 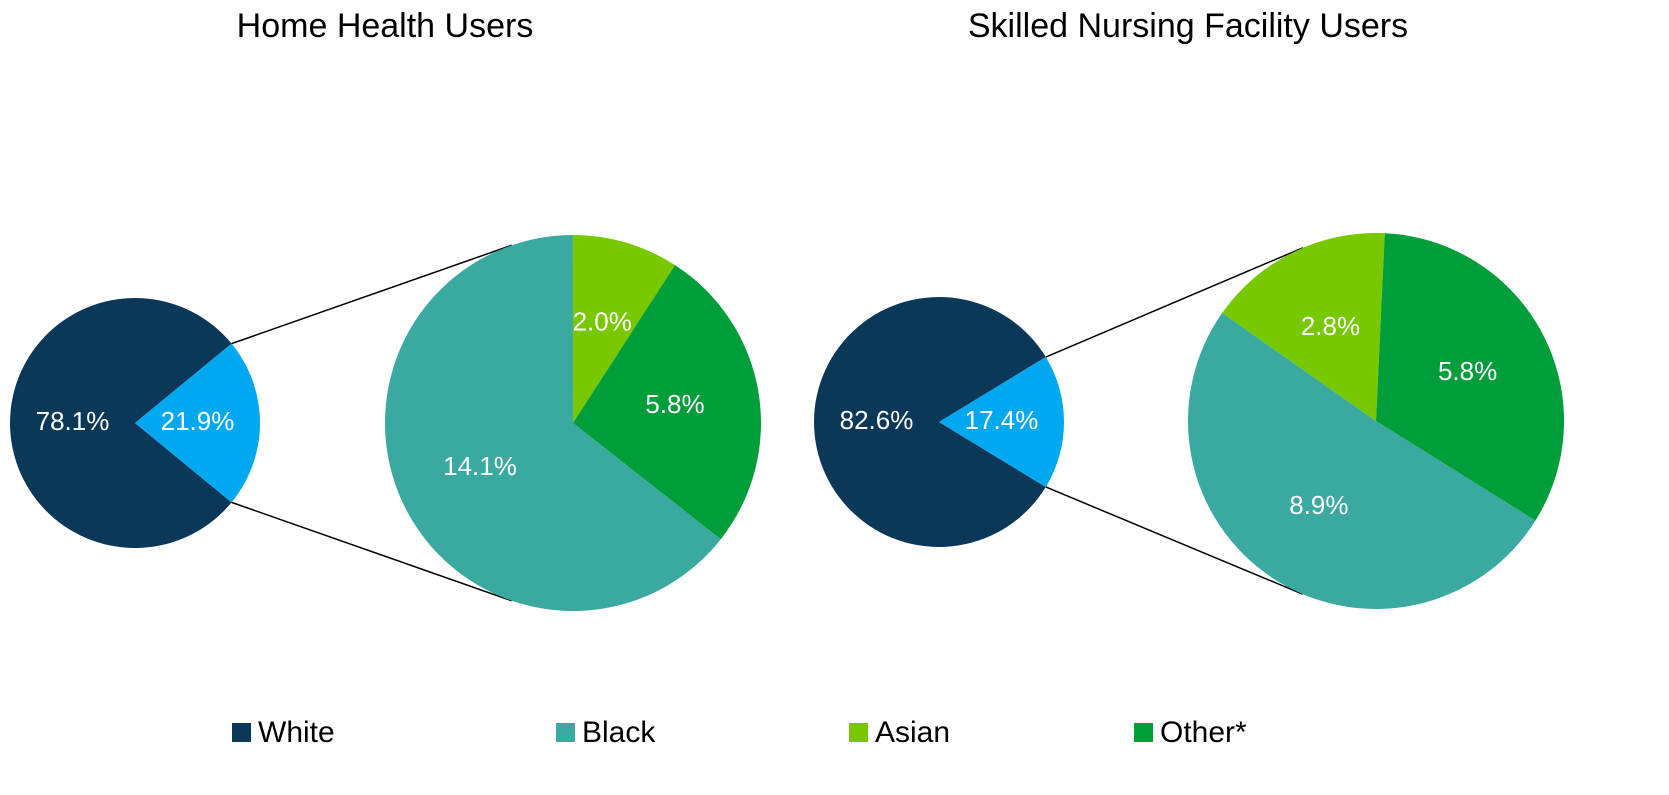 I want to click on chart-title: Skilled Nursing Facility Users, so click(x=1188, y=26).